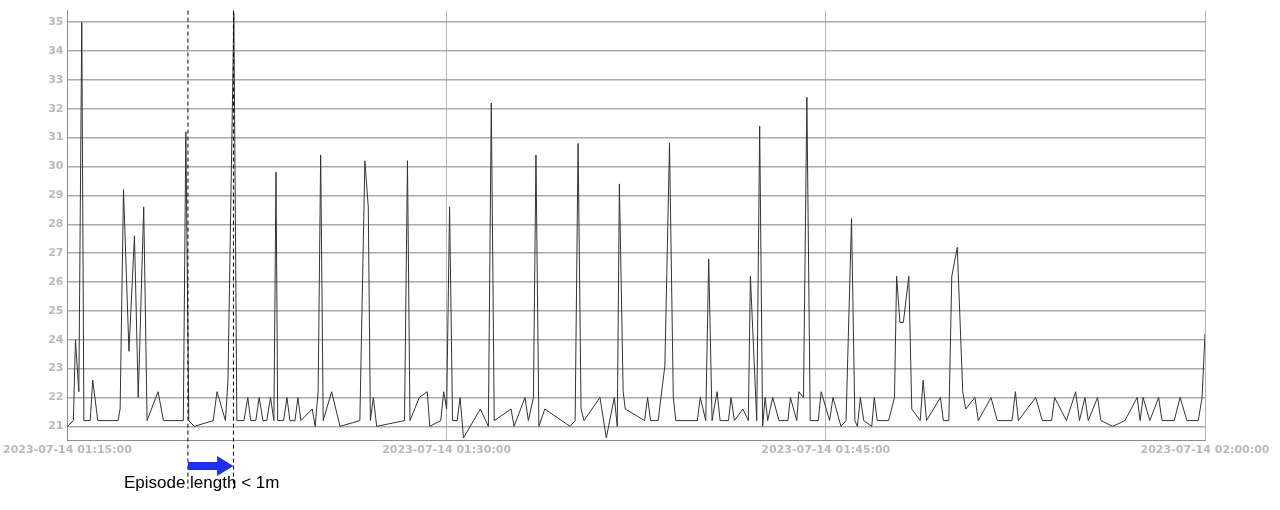 Image resolution: width=1280 pixels, height=510 pixels. Describe the element at coordinates (56, 426) in the screenshot. I see `y-tick-label: 21` at that location.